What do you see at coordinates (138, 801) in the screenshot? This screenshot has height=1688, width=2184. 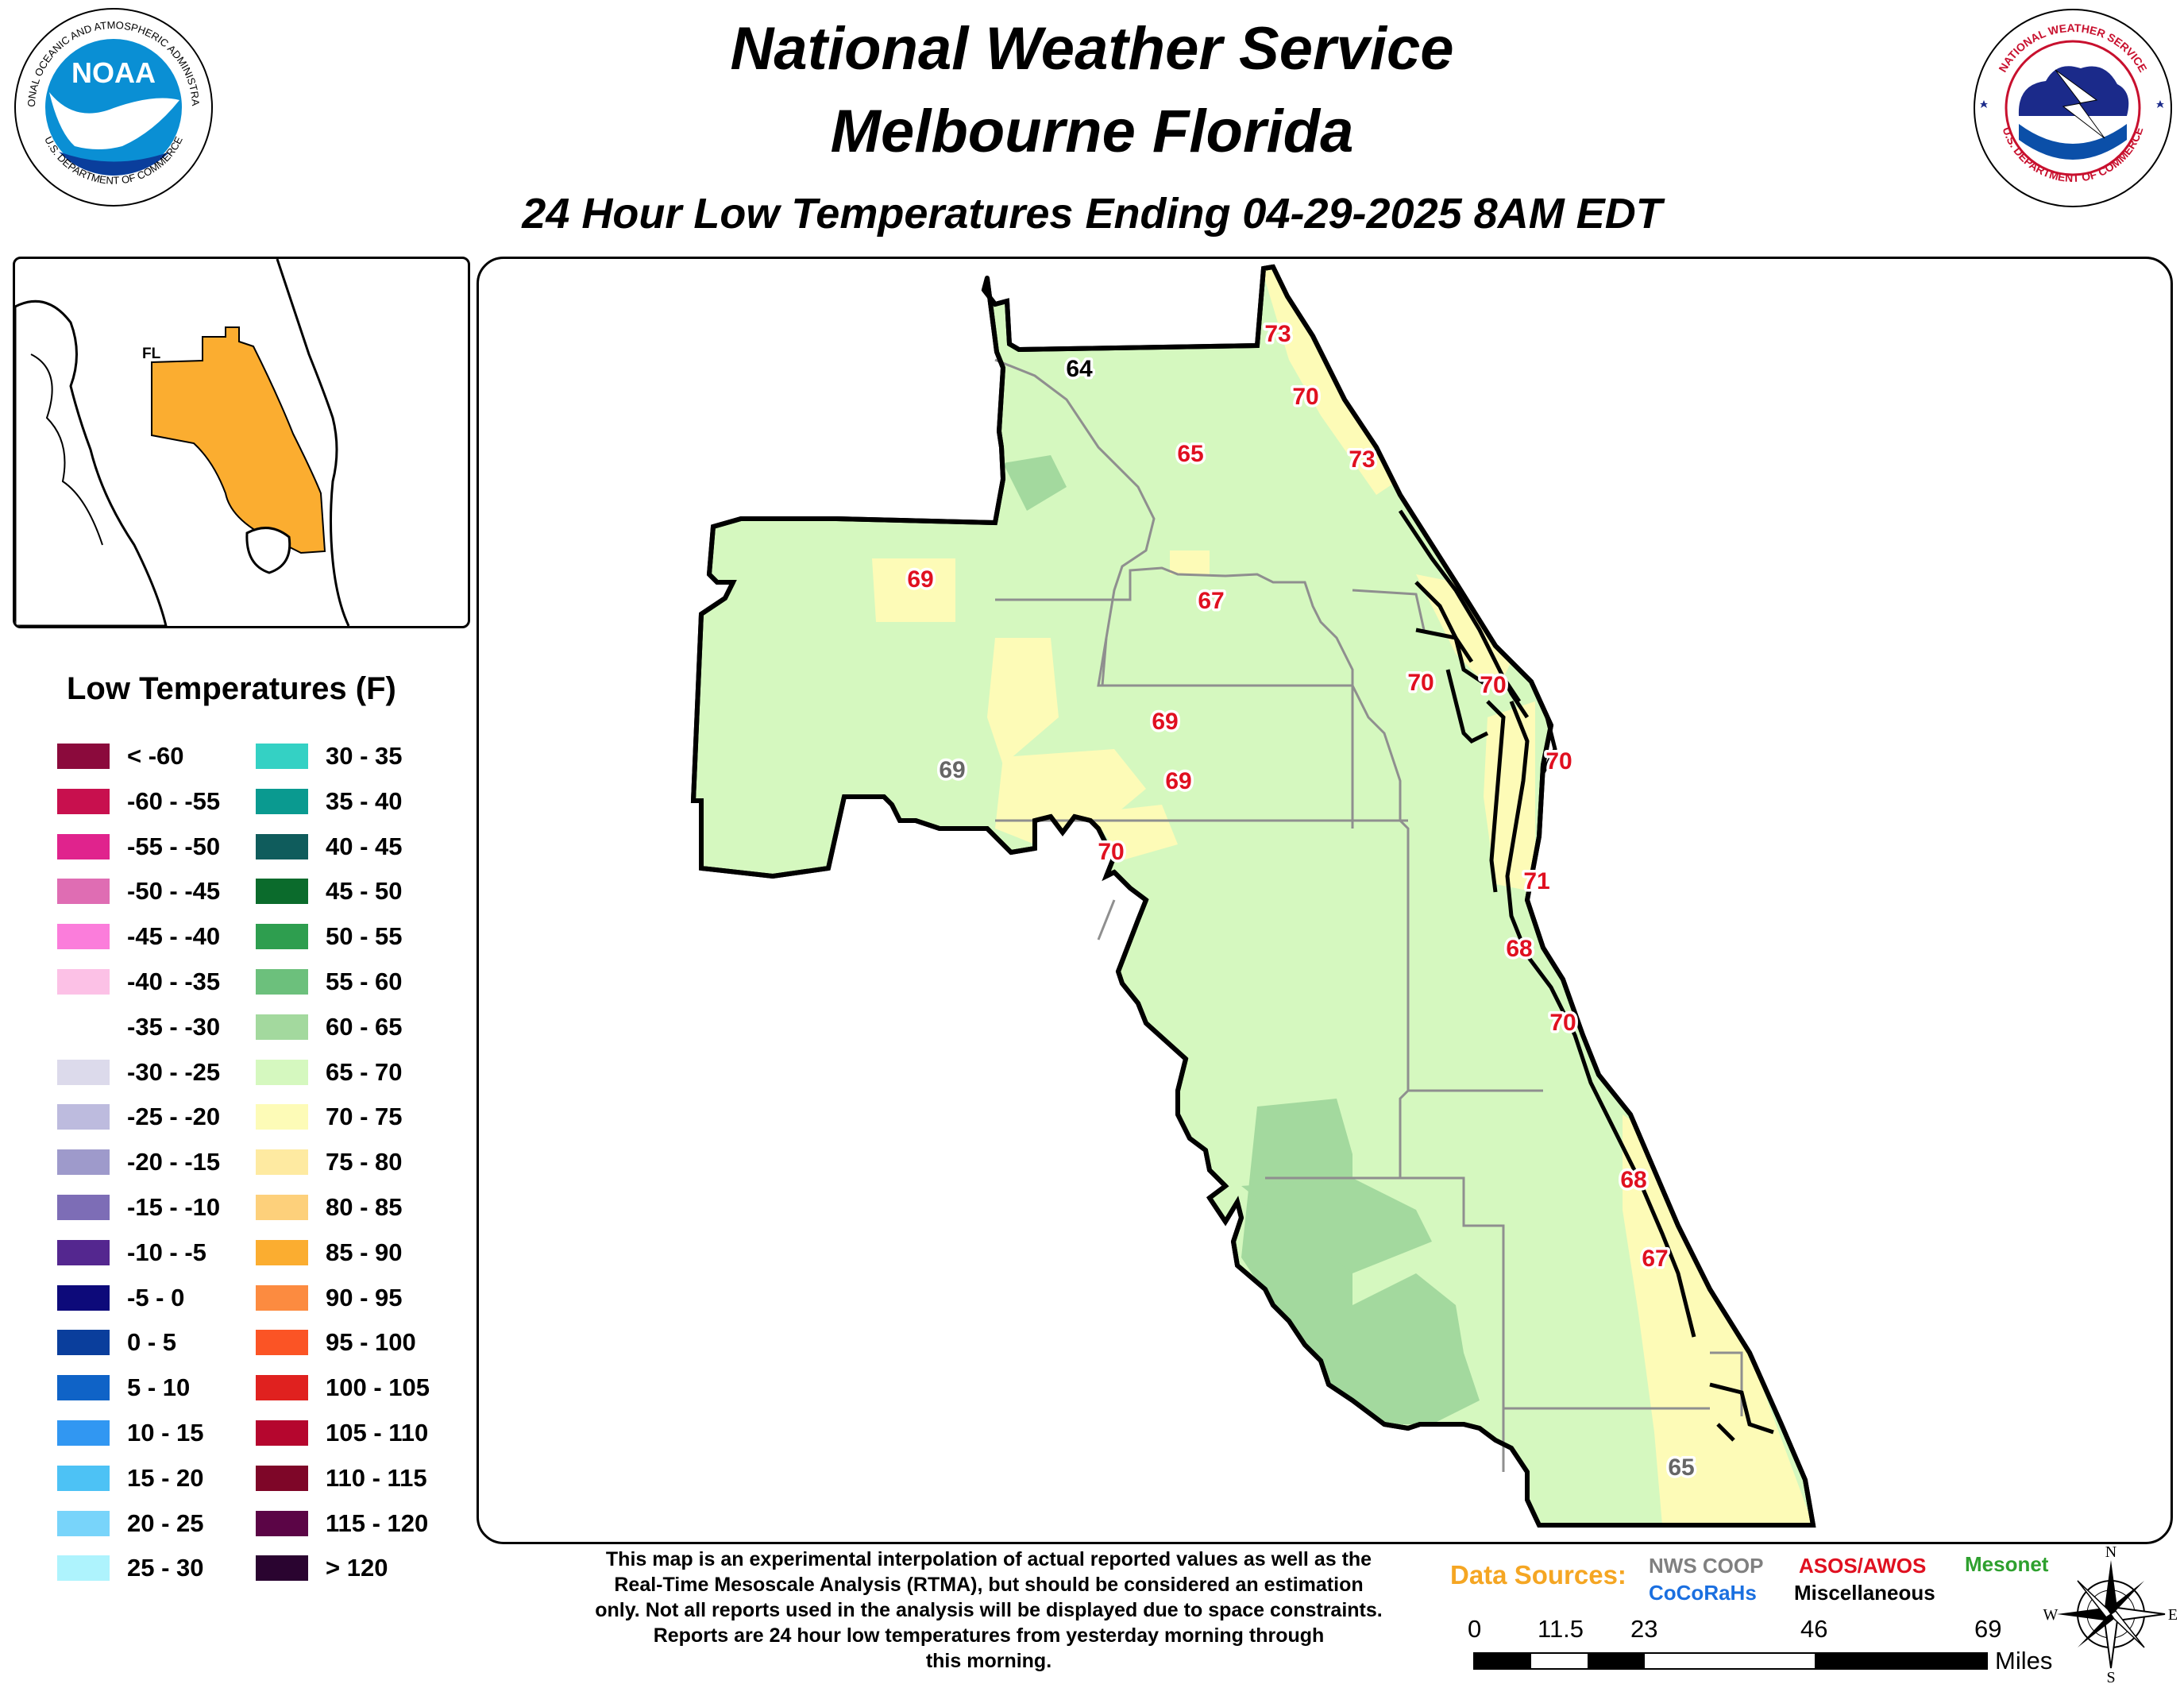 I see `legend-item: -60 - -55` at bounding box center [138, 801].